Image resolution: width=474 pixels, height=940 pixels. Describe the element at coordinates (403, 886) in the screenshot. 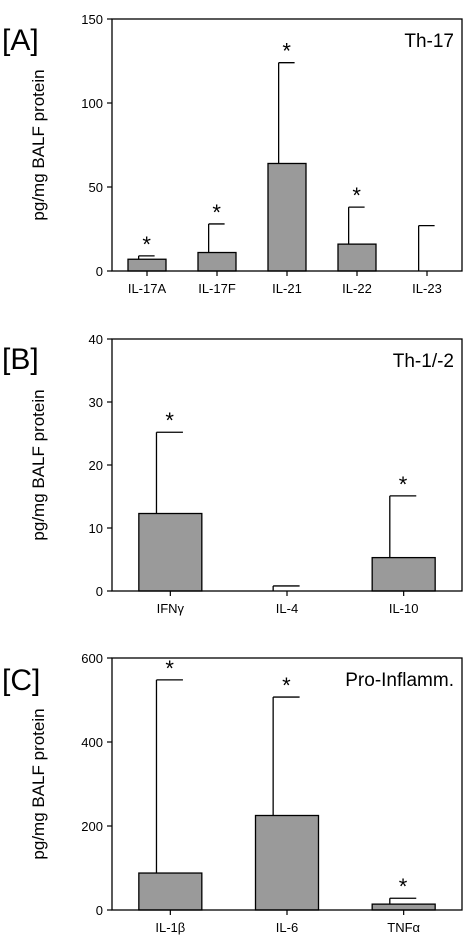

I see `significance-star-TNFα: *` at that location.